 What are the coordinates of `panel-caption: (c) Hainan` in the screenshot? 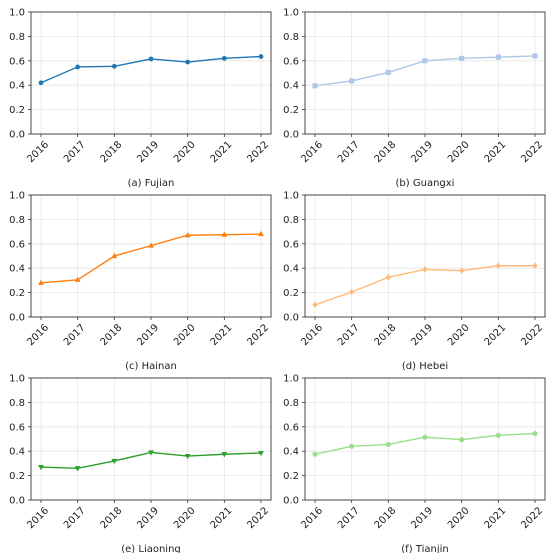 It's located at (151, 366).